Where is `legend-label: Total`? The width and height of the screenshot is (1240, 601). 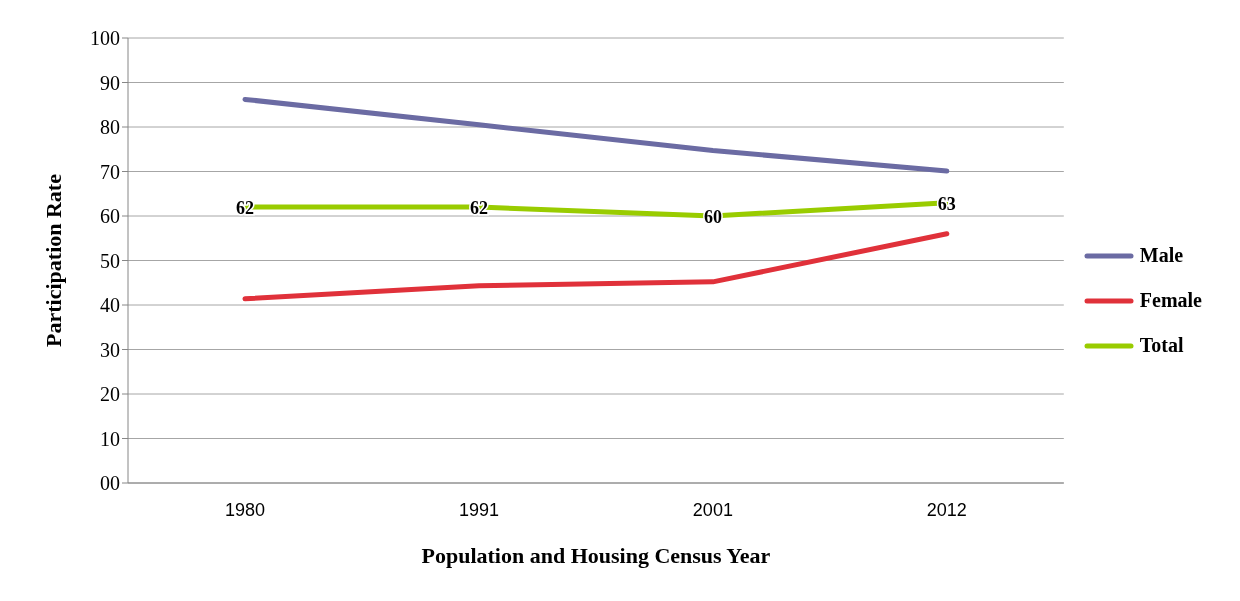 legend-label: Total is located at coordinates (1161, 345).